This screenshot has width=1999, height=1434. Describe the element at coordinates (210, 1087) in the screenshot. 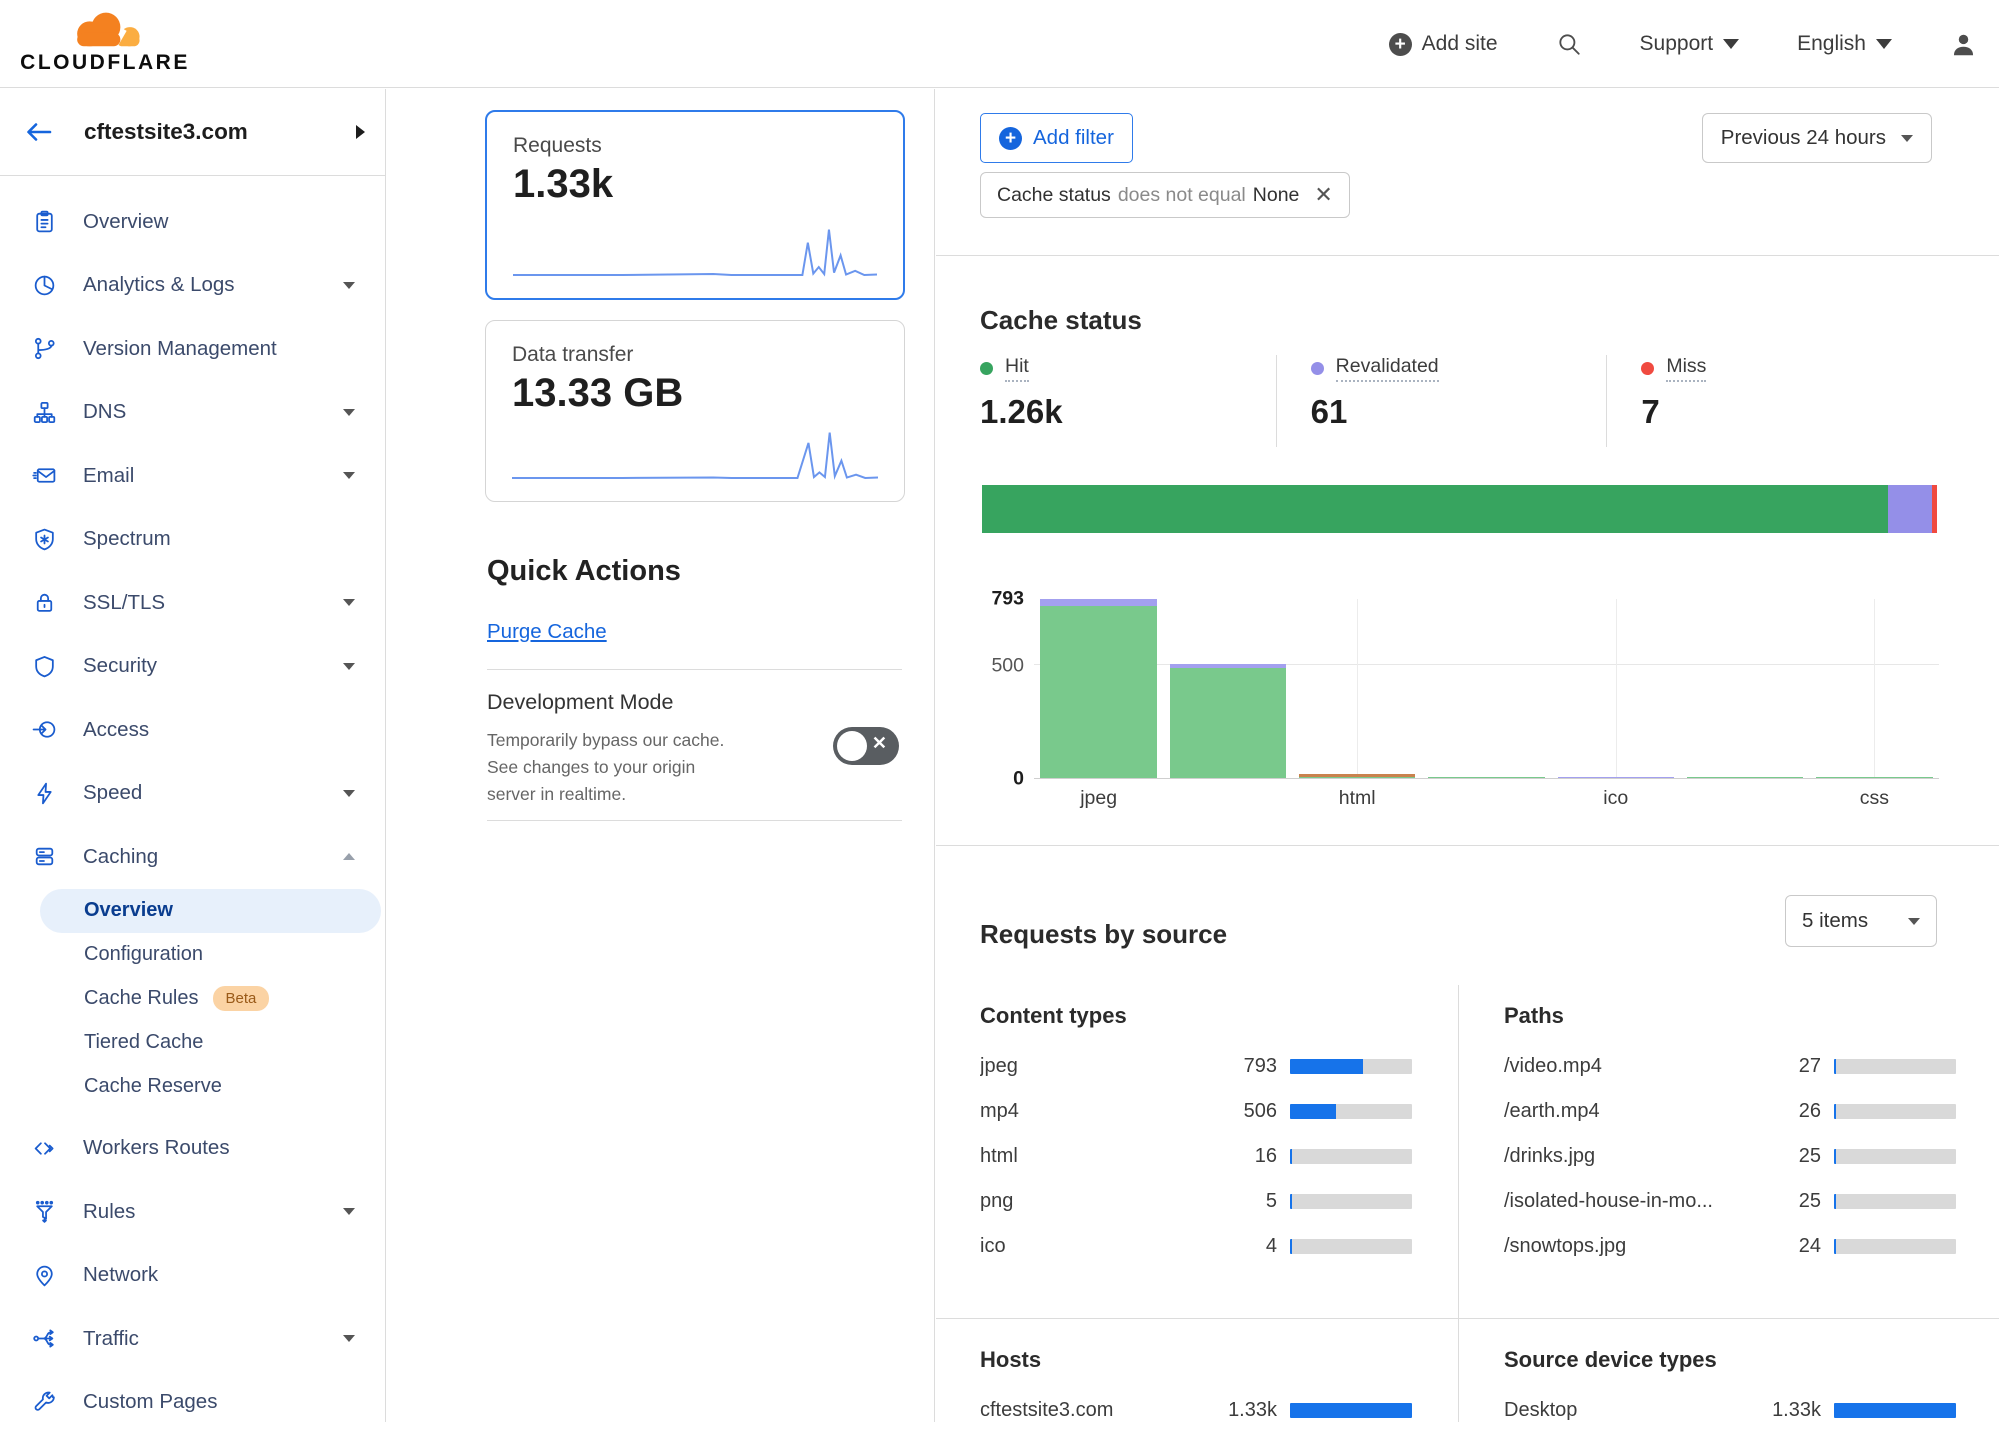

I see `sidebar-subitem-cache-reserve: Cache Reserve` at that location.